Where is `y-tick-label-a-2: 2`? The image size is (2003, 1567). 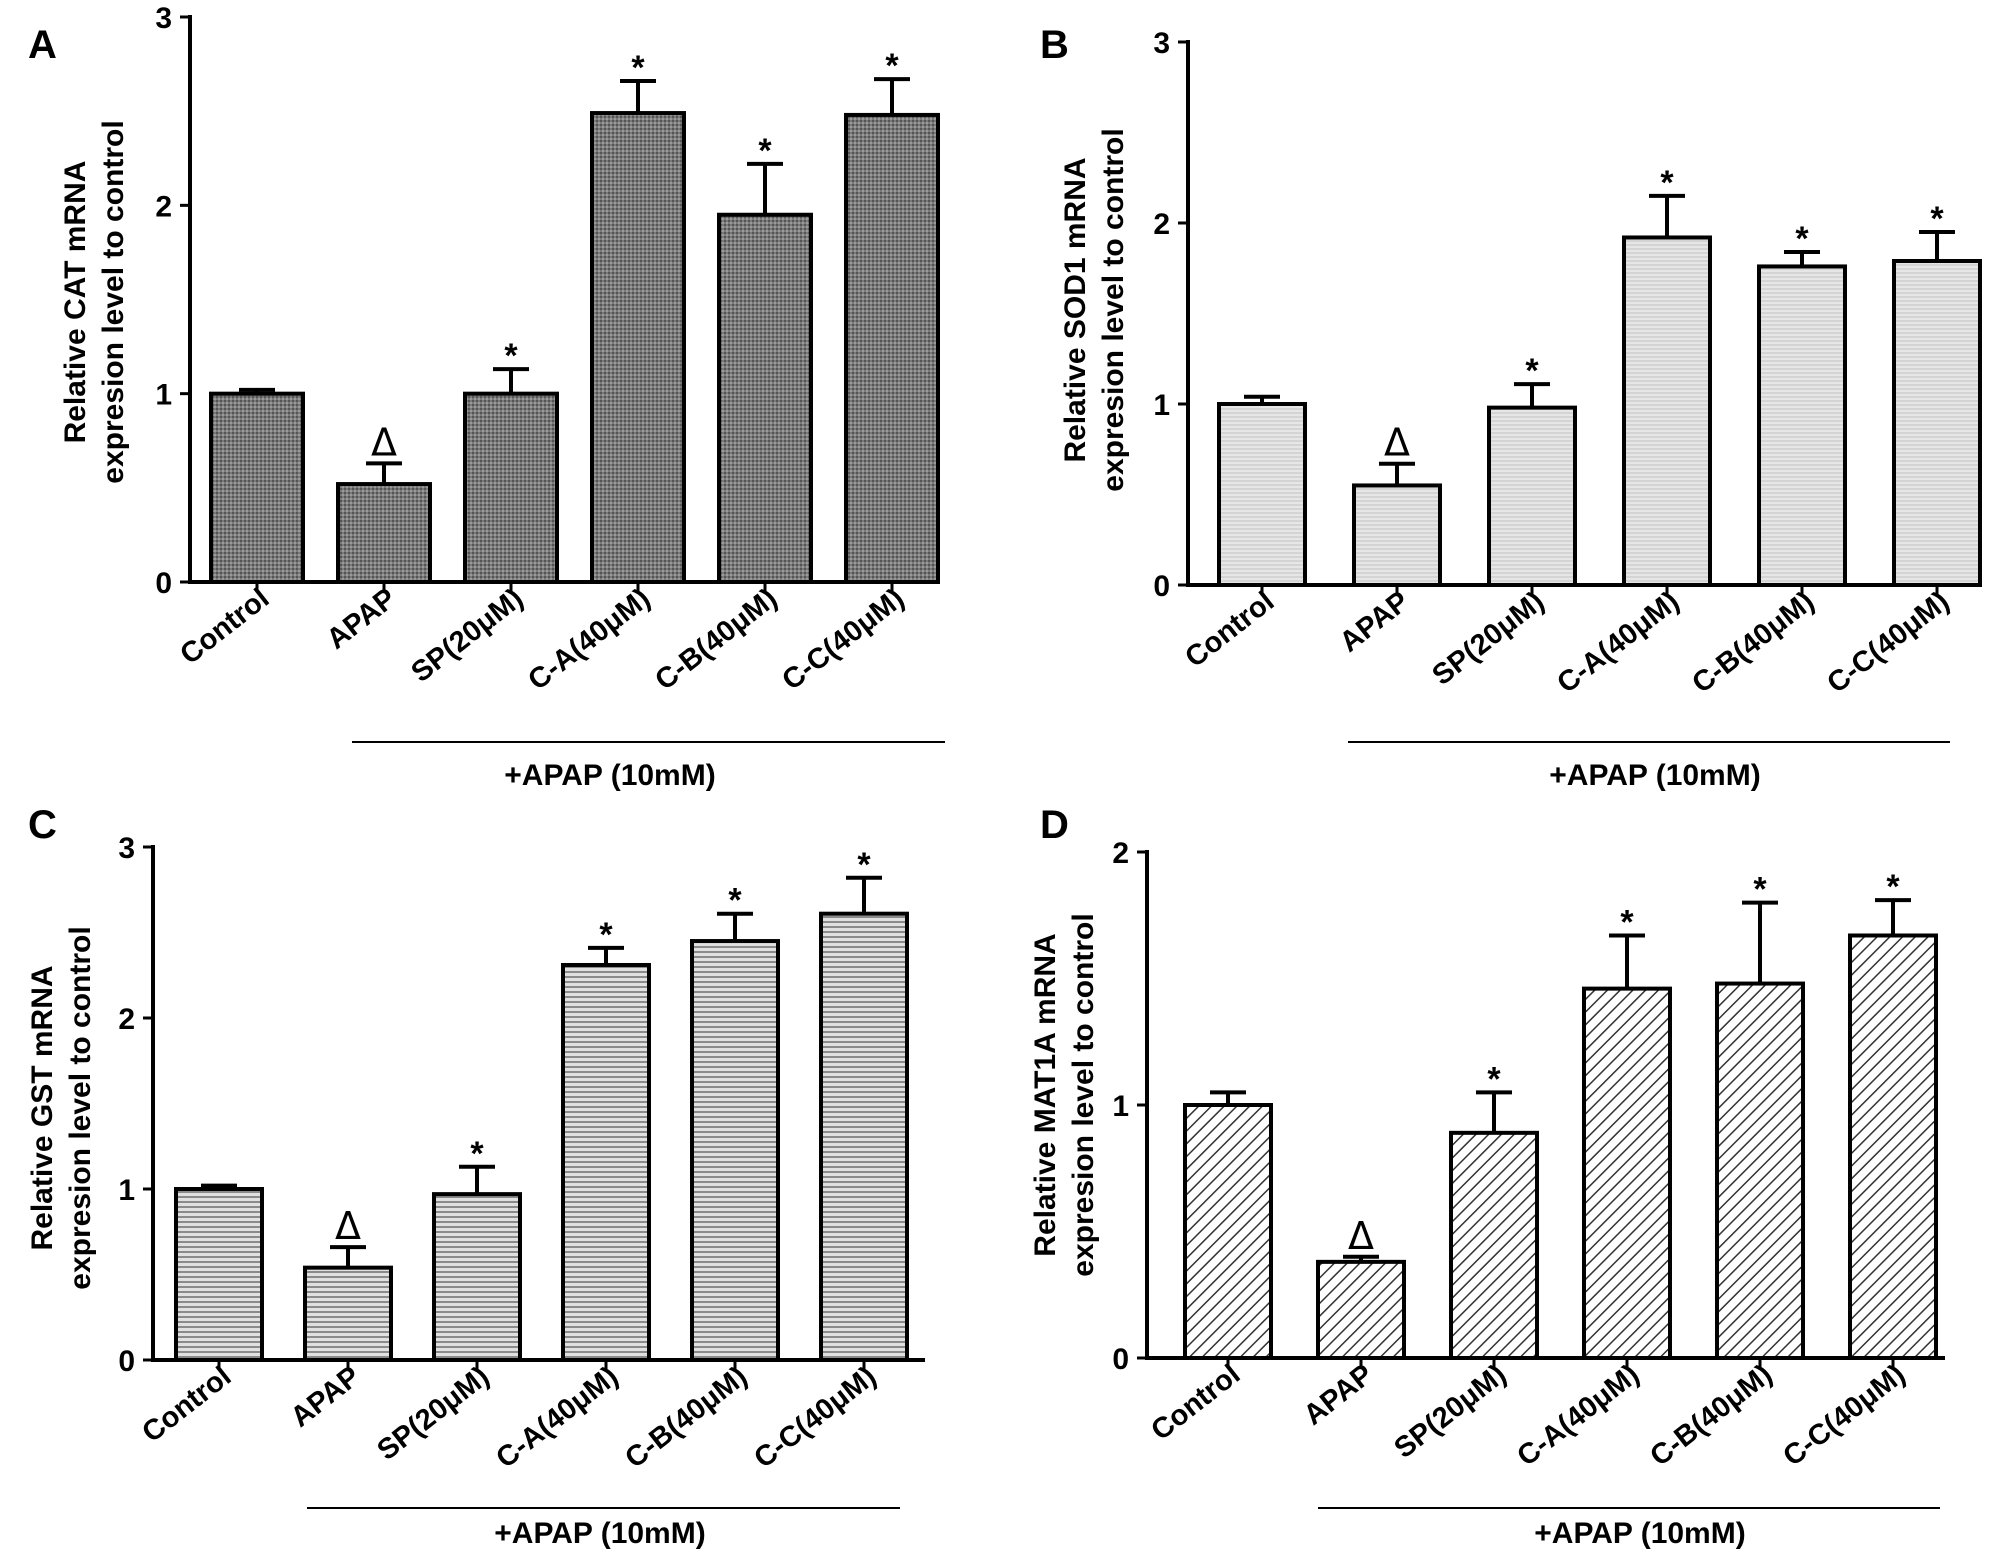 y-tick-label-a-2: 2 is located at coordinates (163, 206).